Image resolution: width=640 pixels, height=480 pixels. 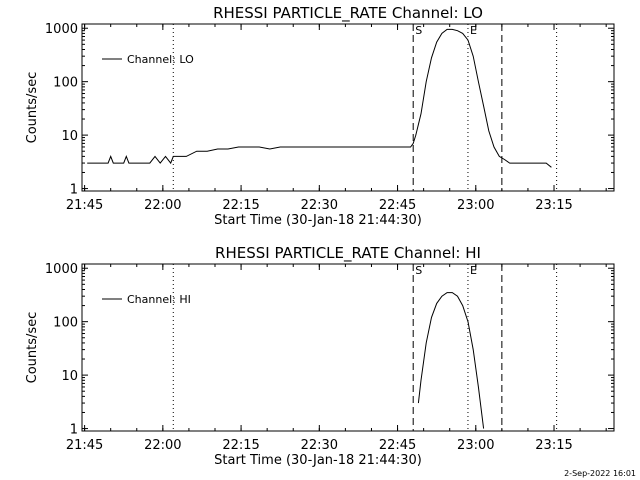 What do you see at coordinates (159, 299) in the screenshot?
I see `legend-label: Channel: HI` at bounding box center [159, 299].